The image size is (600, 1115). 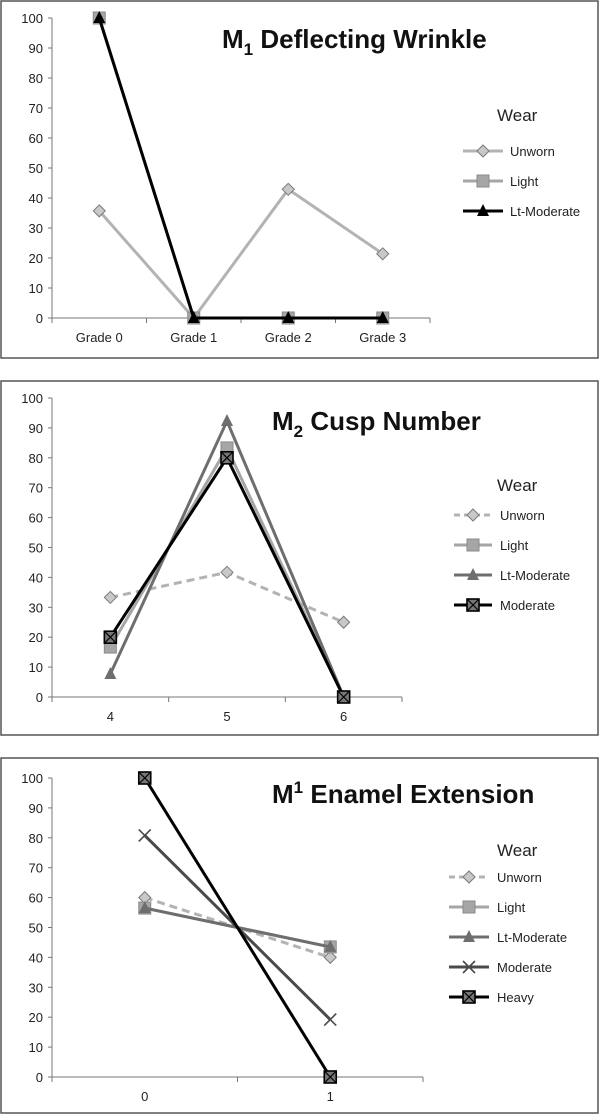 What do you see at coordinates (227, 458) in the screenshot?
I see `point-moderate-1-cross` at bounding box center [227, 458].